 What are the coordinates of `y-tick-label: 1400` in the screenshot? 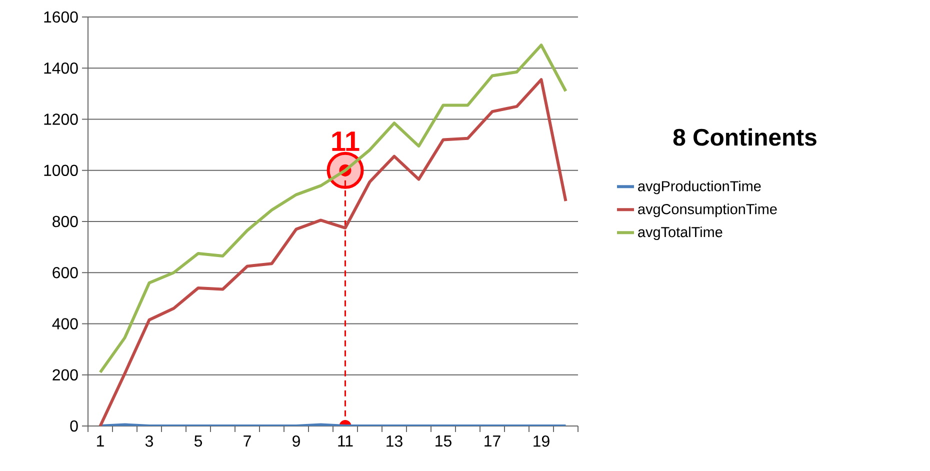 It's located at (61, 68).